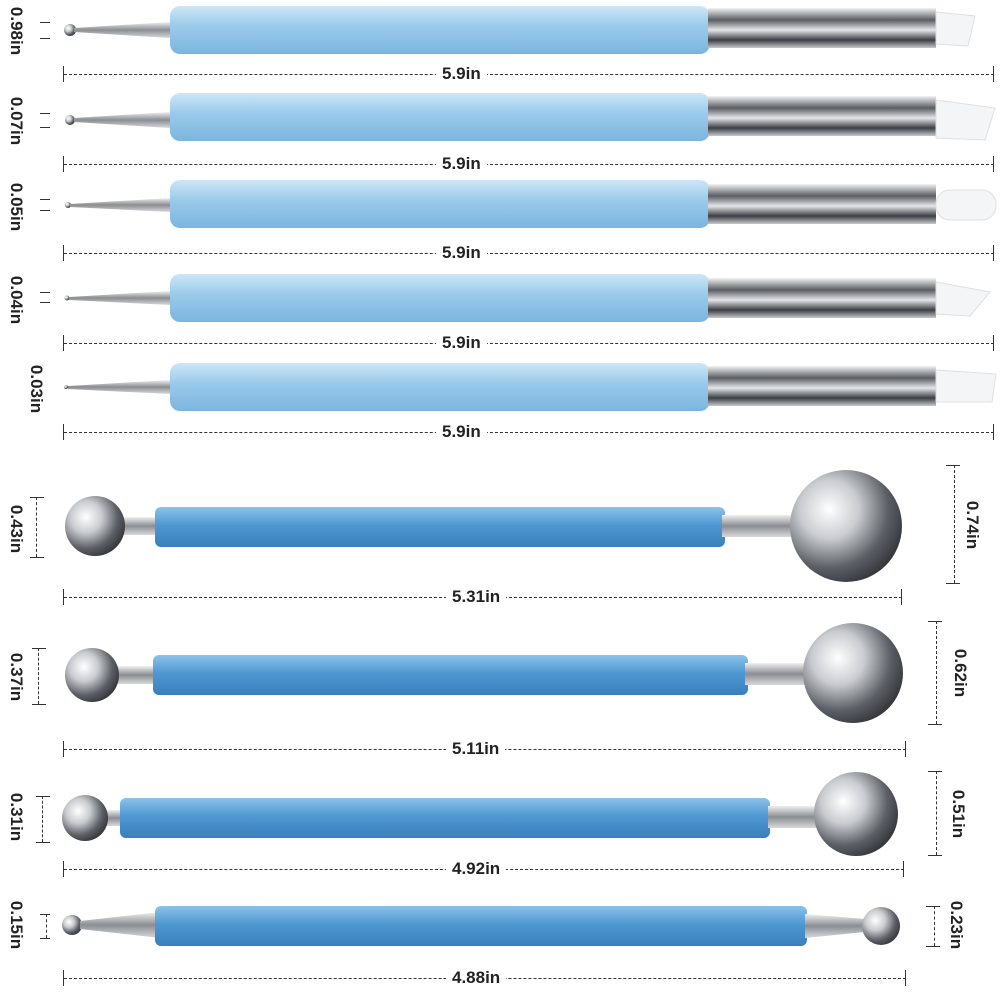  I want to click on tip-size-label: 0.04in, so click(16, 300).